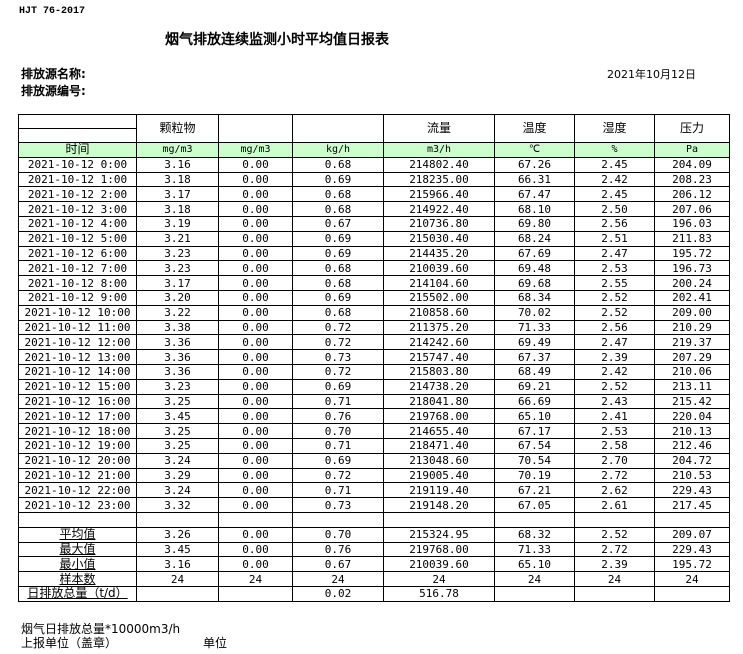 The height and width of the screenshot is (654, 743). I want to click on data-cell: 210039.60, so click(439, 268).